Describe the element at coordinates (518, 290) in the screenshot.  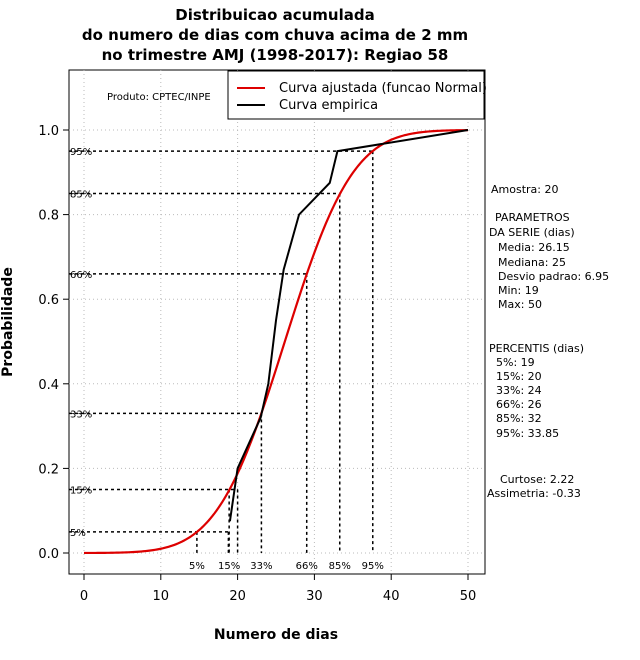
I see `param-min: Min: 19` at that location.